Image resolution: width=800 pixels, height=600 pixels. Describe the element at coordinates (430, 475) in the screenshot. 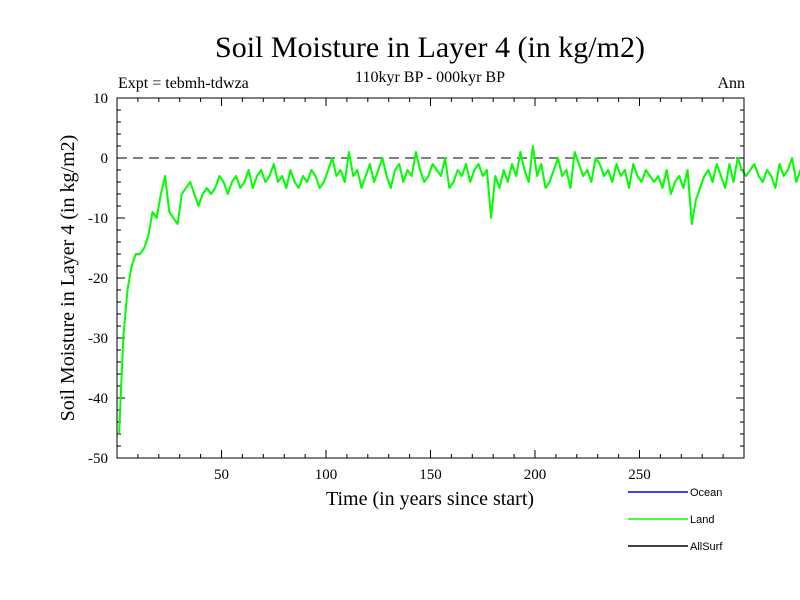

I see `x-tick-label: 150` at that location.